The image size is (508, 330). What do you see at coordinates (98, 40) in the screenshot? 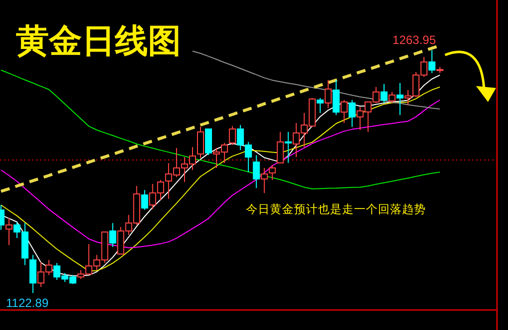
I see `chart-title: 黄金日线图` at bounding box center [98, 40].